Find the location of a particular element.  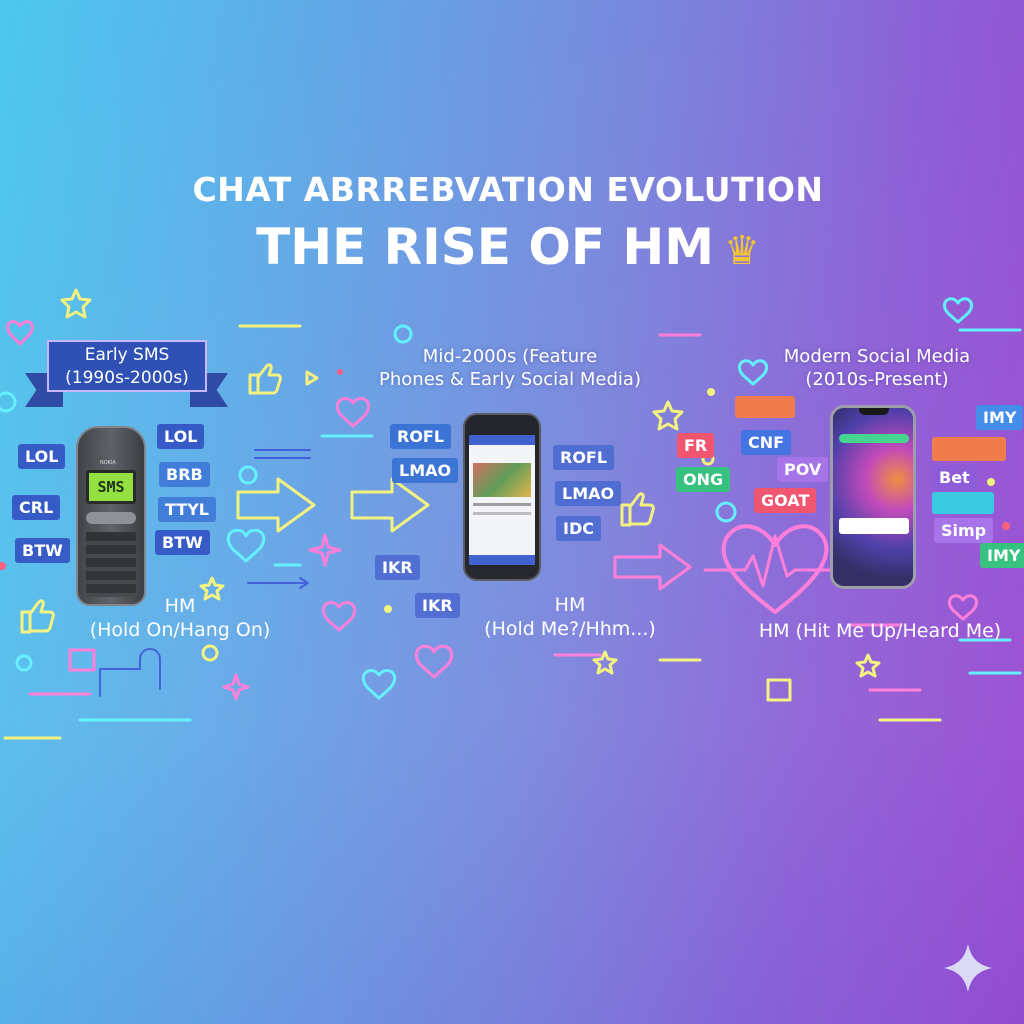

page-title: THE RISE OF HM ♛ is located at coordinates (508, 247).